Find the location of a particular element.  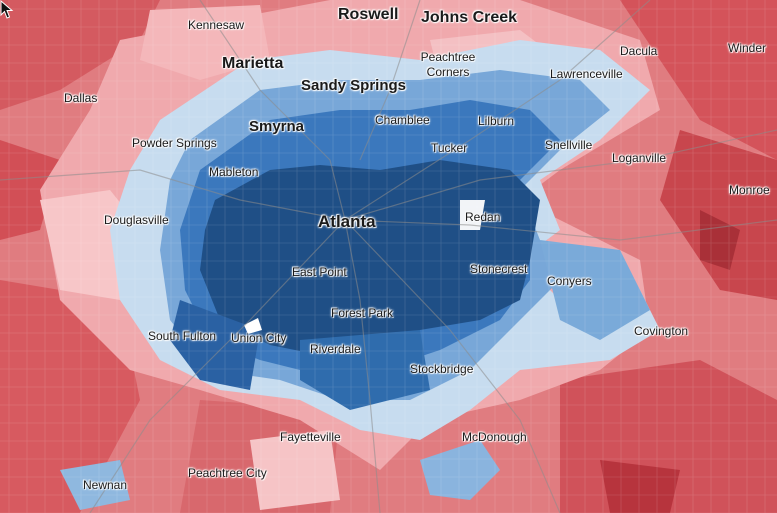

place-tucker: Tucker is located at coordinates (449, 148).